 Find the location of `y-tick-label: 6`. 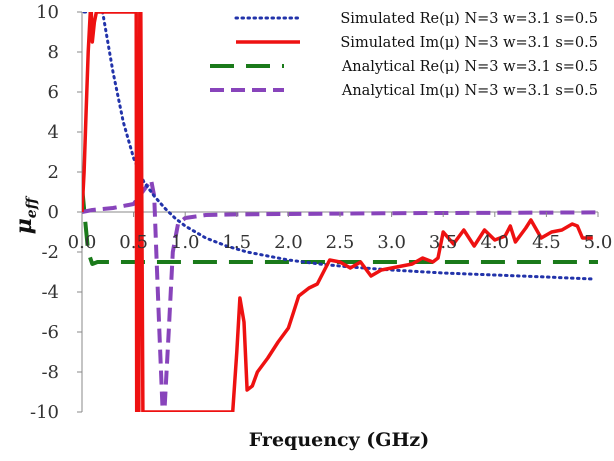

y-tick-label: 6 is located at coordinates (53, 92).